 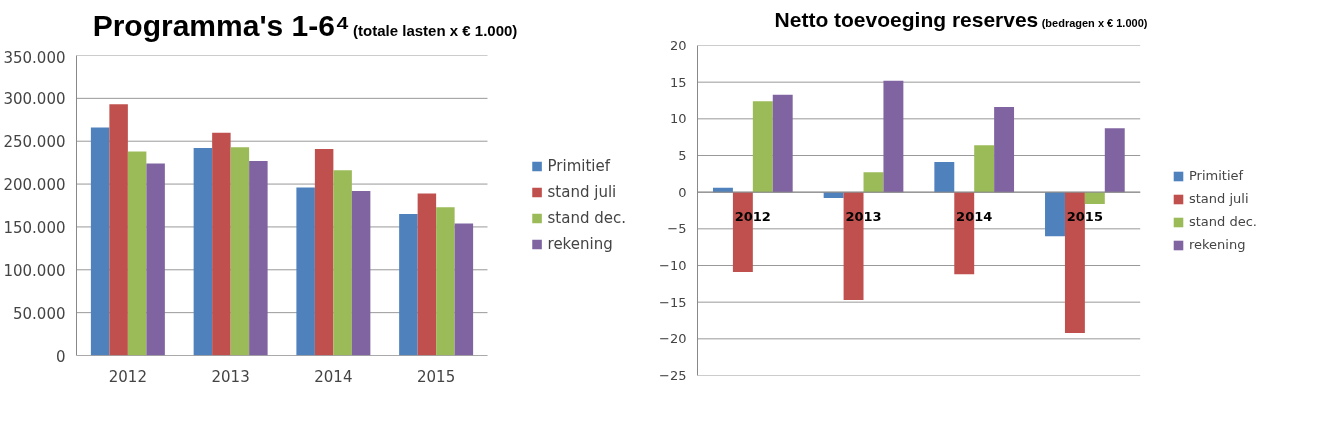 I want to click on chart-subtitle: (bedragen x € 1.000), so click(x=1094, y=23).